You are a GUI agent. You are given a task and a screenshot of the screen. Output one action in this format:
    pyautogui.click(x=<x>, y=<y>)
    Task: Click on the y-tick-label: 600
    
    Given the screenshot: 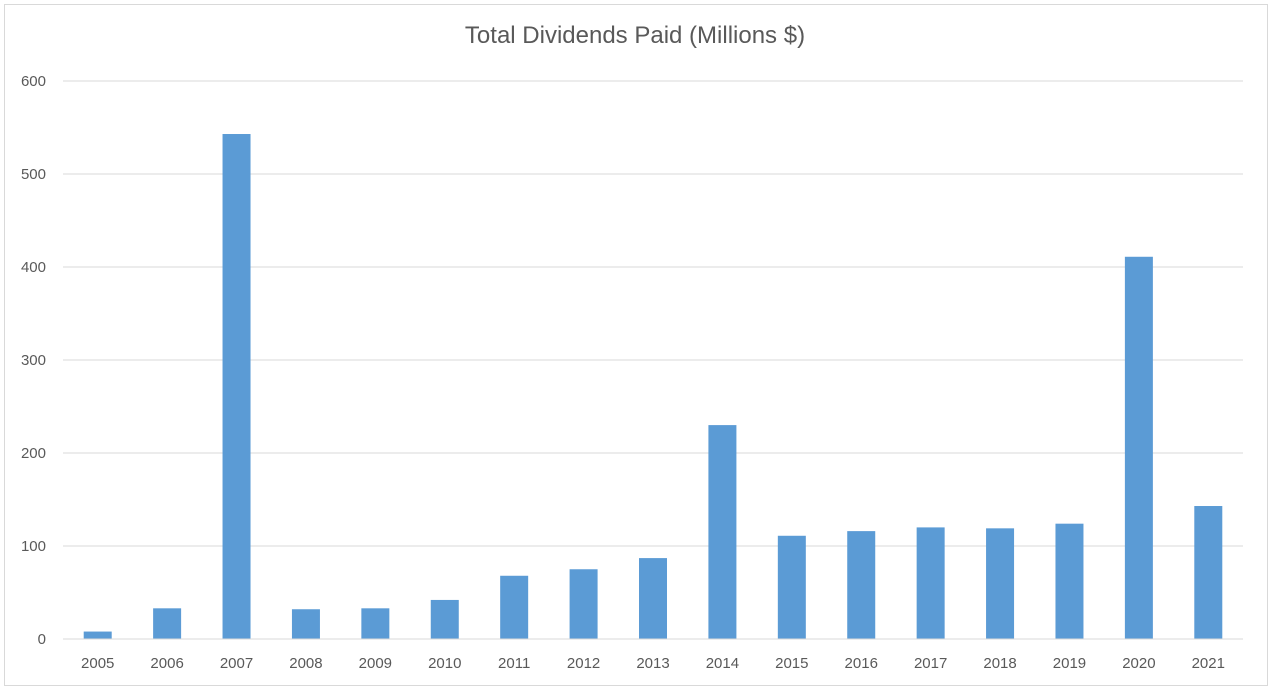 What is the action you would take?
    pyautogui.click(x=33, y=81)
    